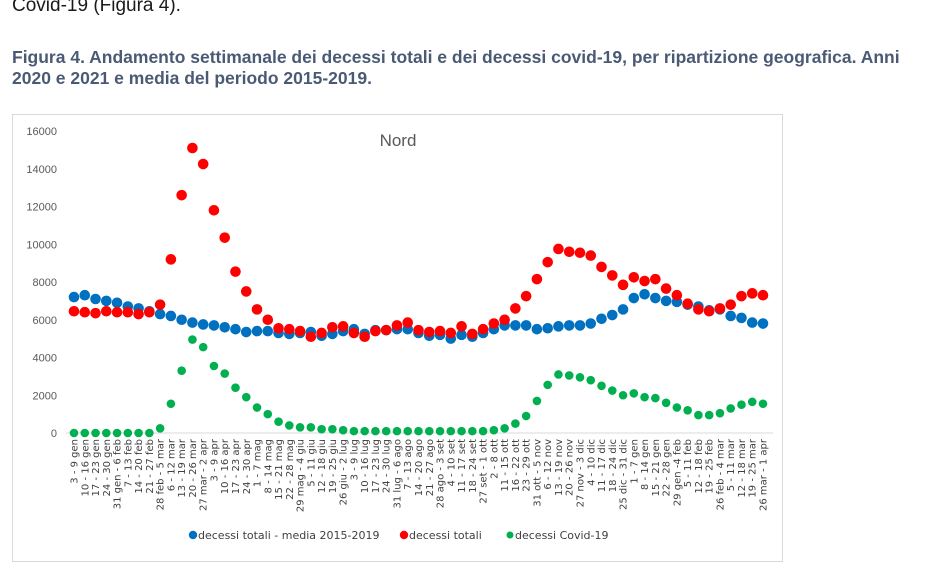 This screenshot has height=570, width=949. I want to click on x-tick-label: 4 - 10 dic, so click(591, 462).